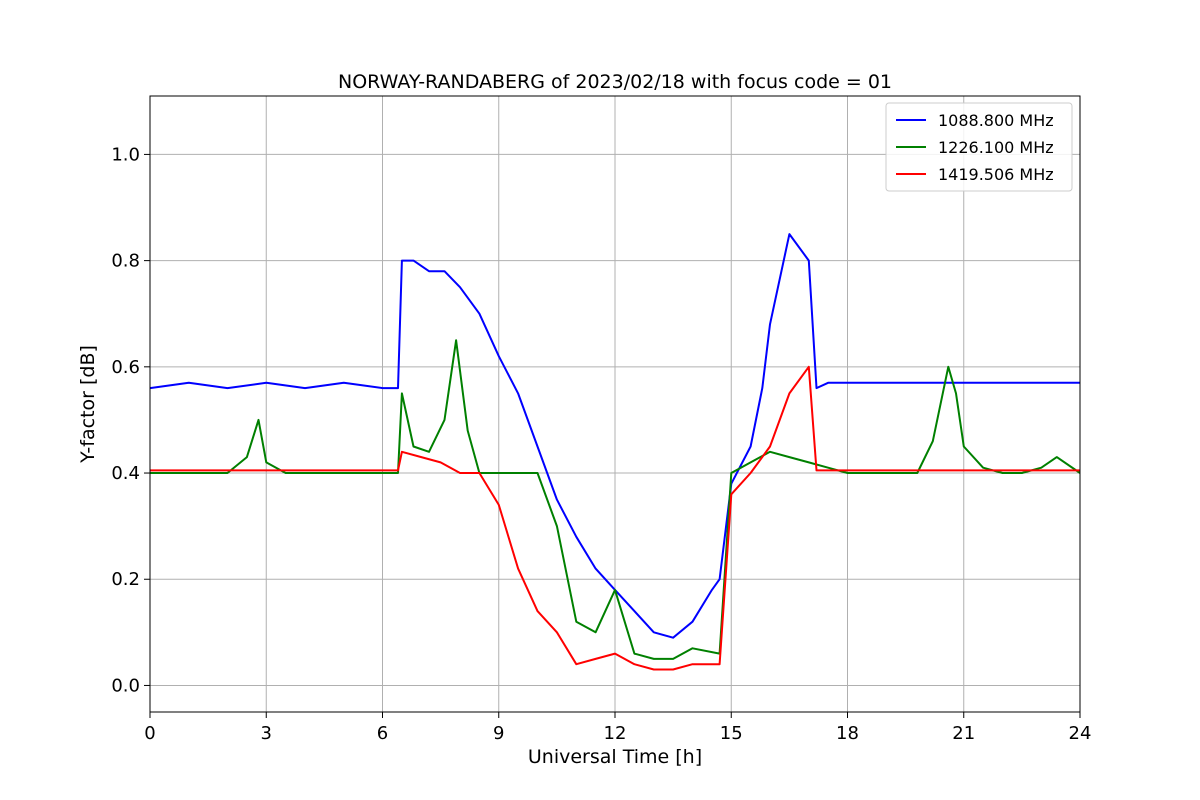  Describe the element at coordinates (615, 757) in the screenshot. I see `x-axis-label: Universal Time [h]` at that location.